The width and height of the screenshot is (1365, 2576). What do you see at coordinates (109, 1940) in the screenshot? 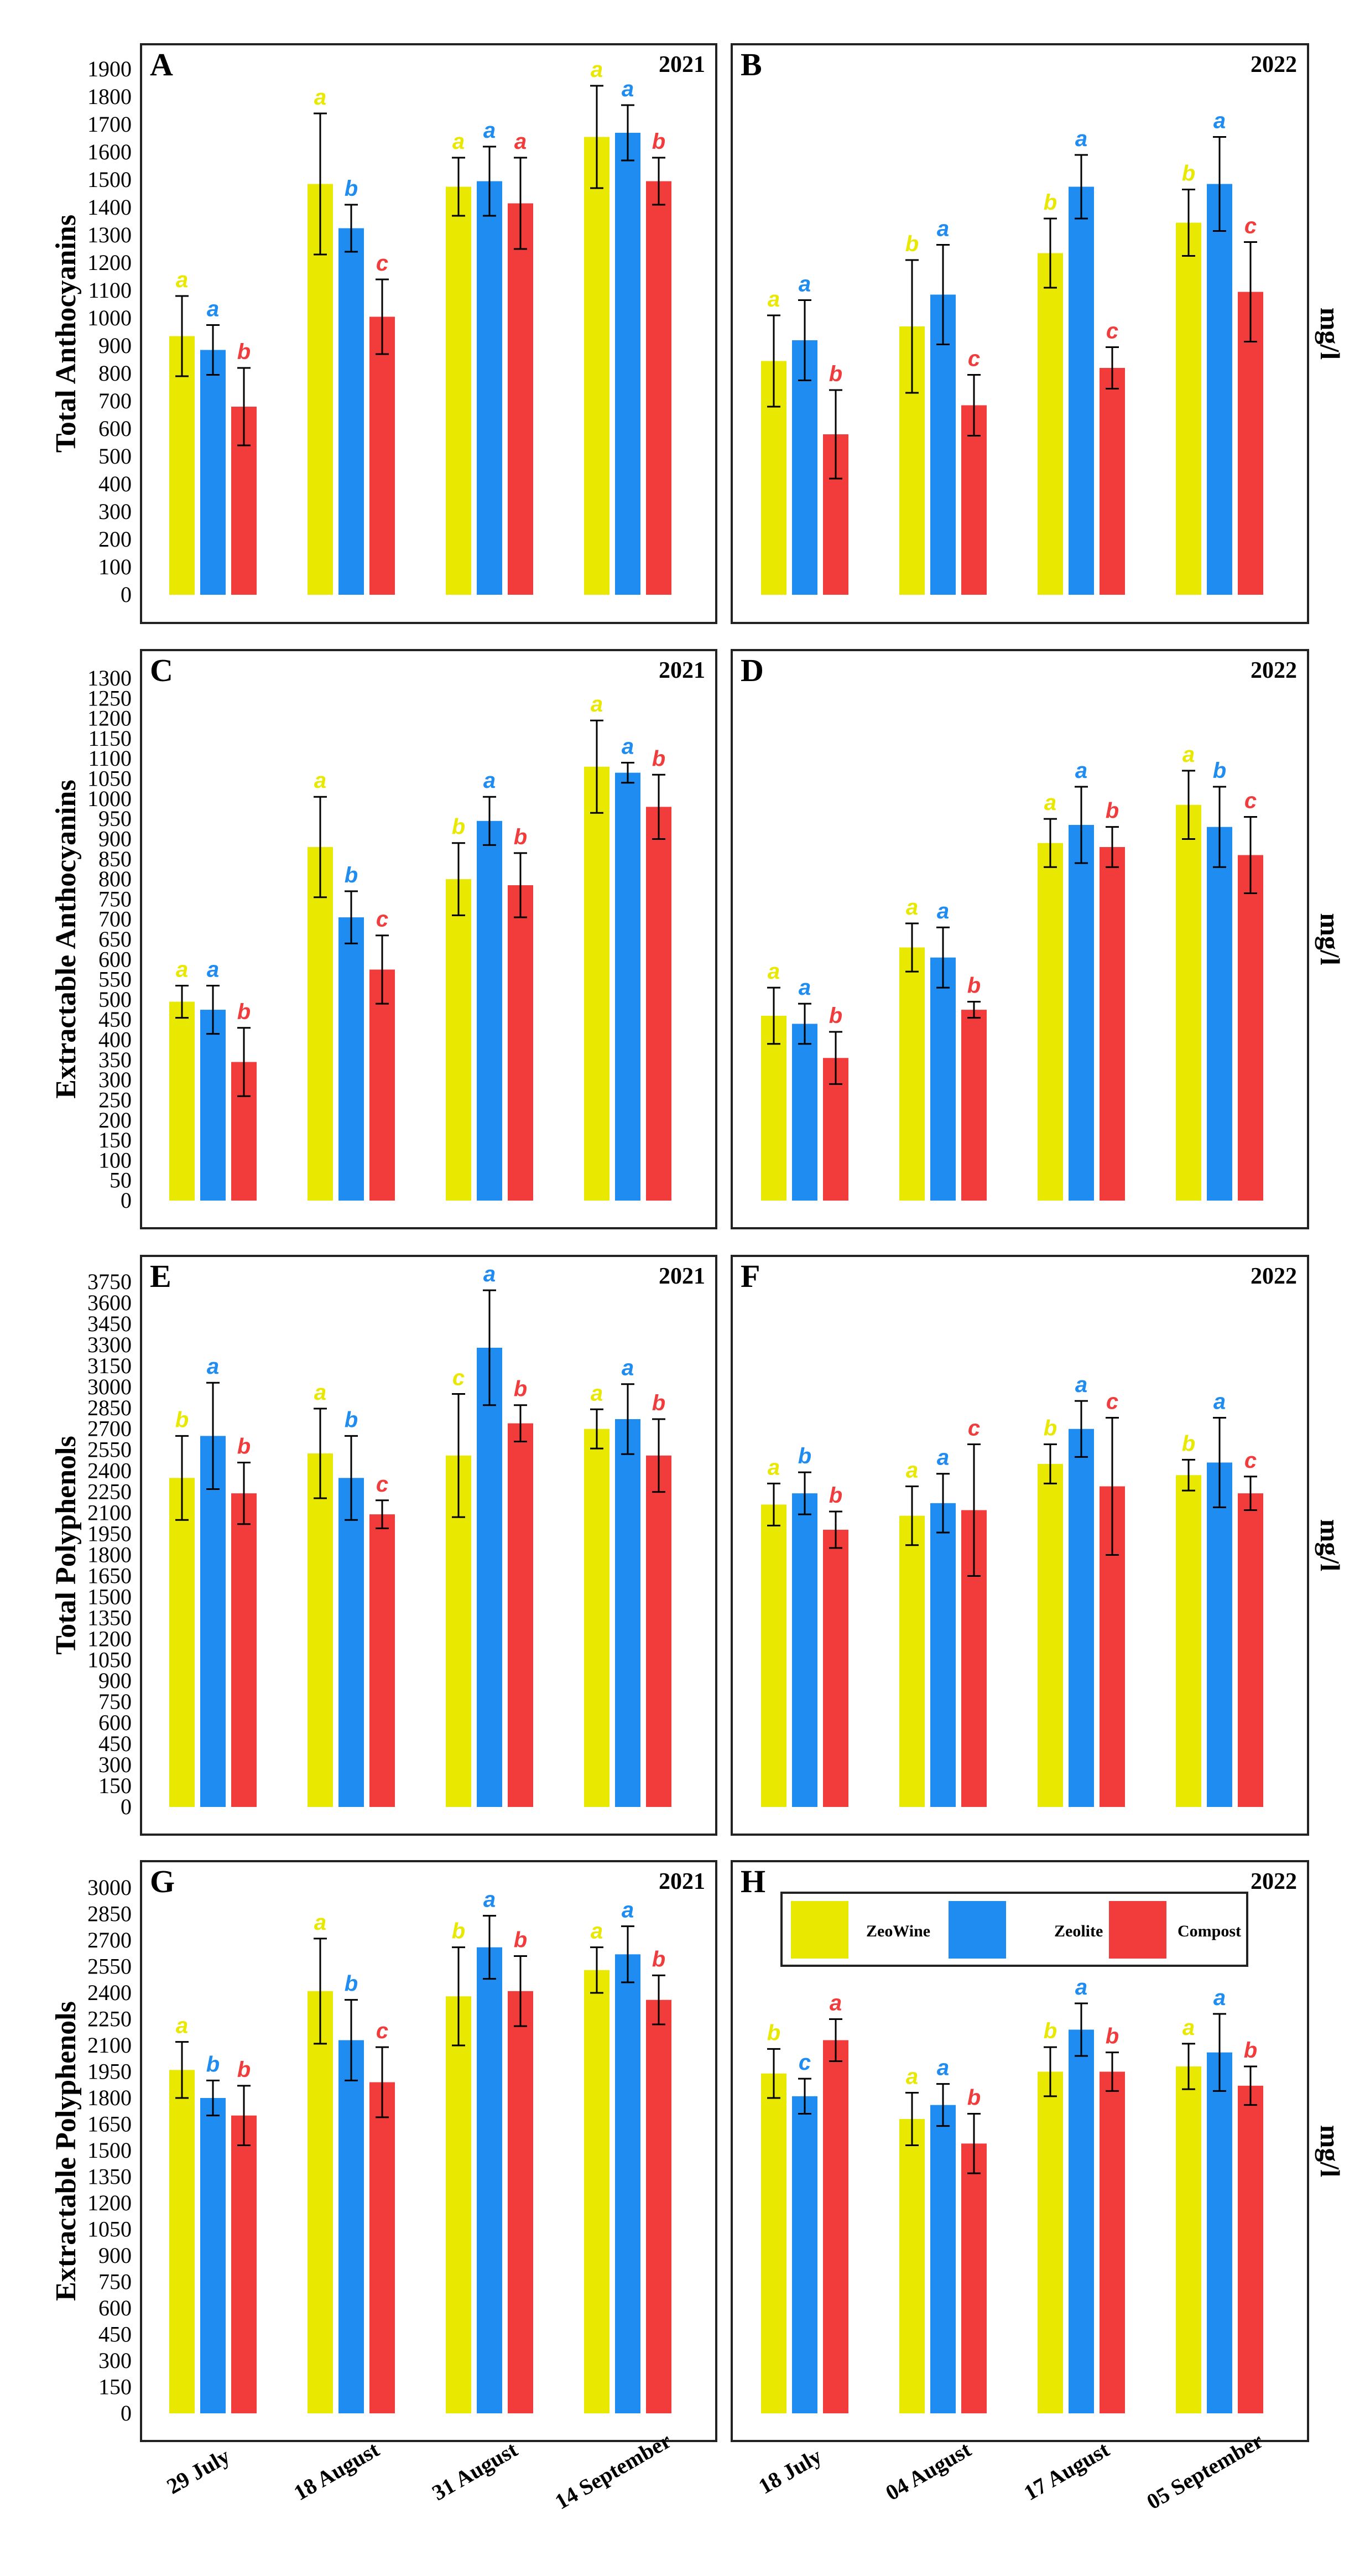
I see `y-tick-label: 2700` at bounding box center [109, 1940].